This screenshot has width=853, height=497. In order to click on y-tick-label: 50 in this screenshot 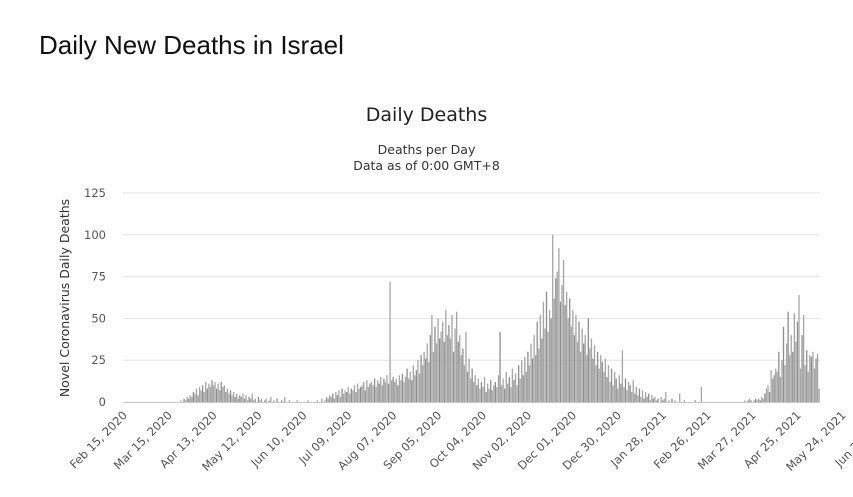, I will do `click(98, 318)`.